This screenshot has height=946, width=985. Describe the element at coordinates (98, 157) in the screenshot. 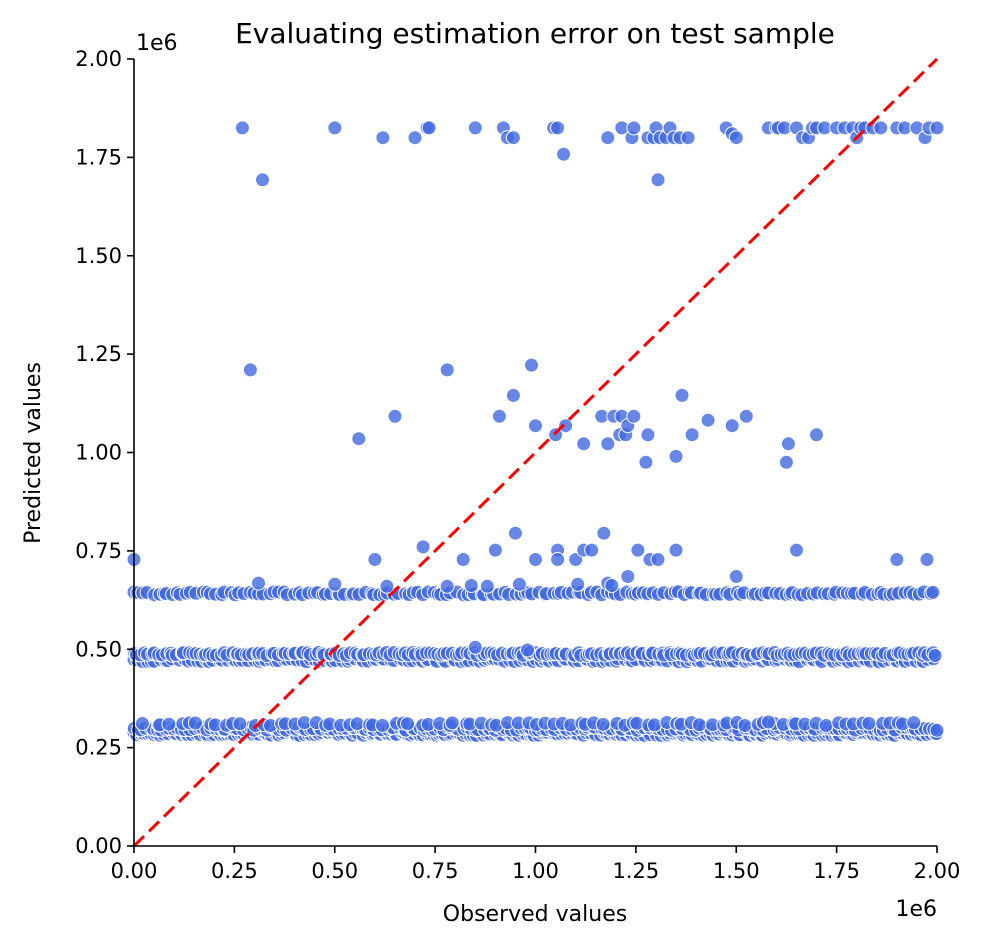

I see `y-tick-label: 1.75` at that location.